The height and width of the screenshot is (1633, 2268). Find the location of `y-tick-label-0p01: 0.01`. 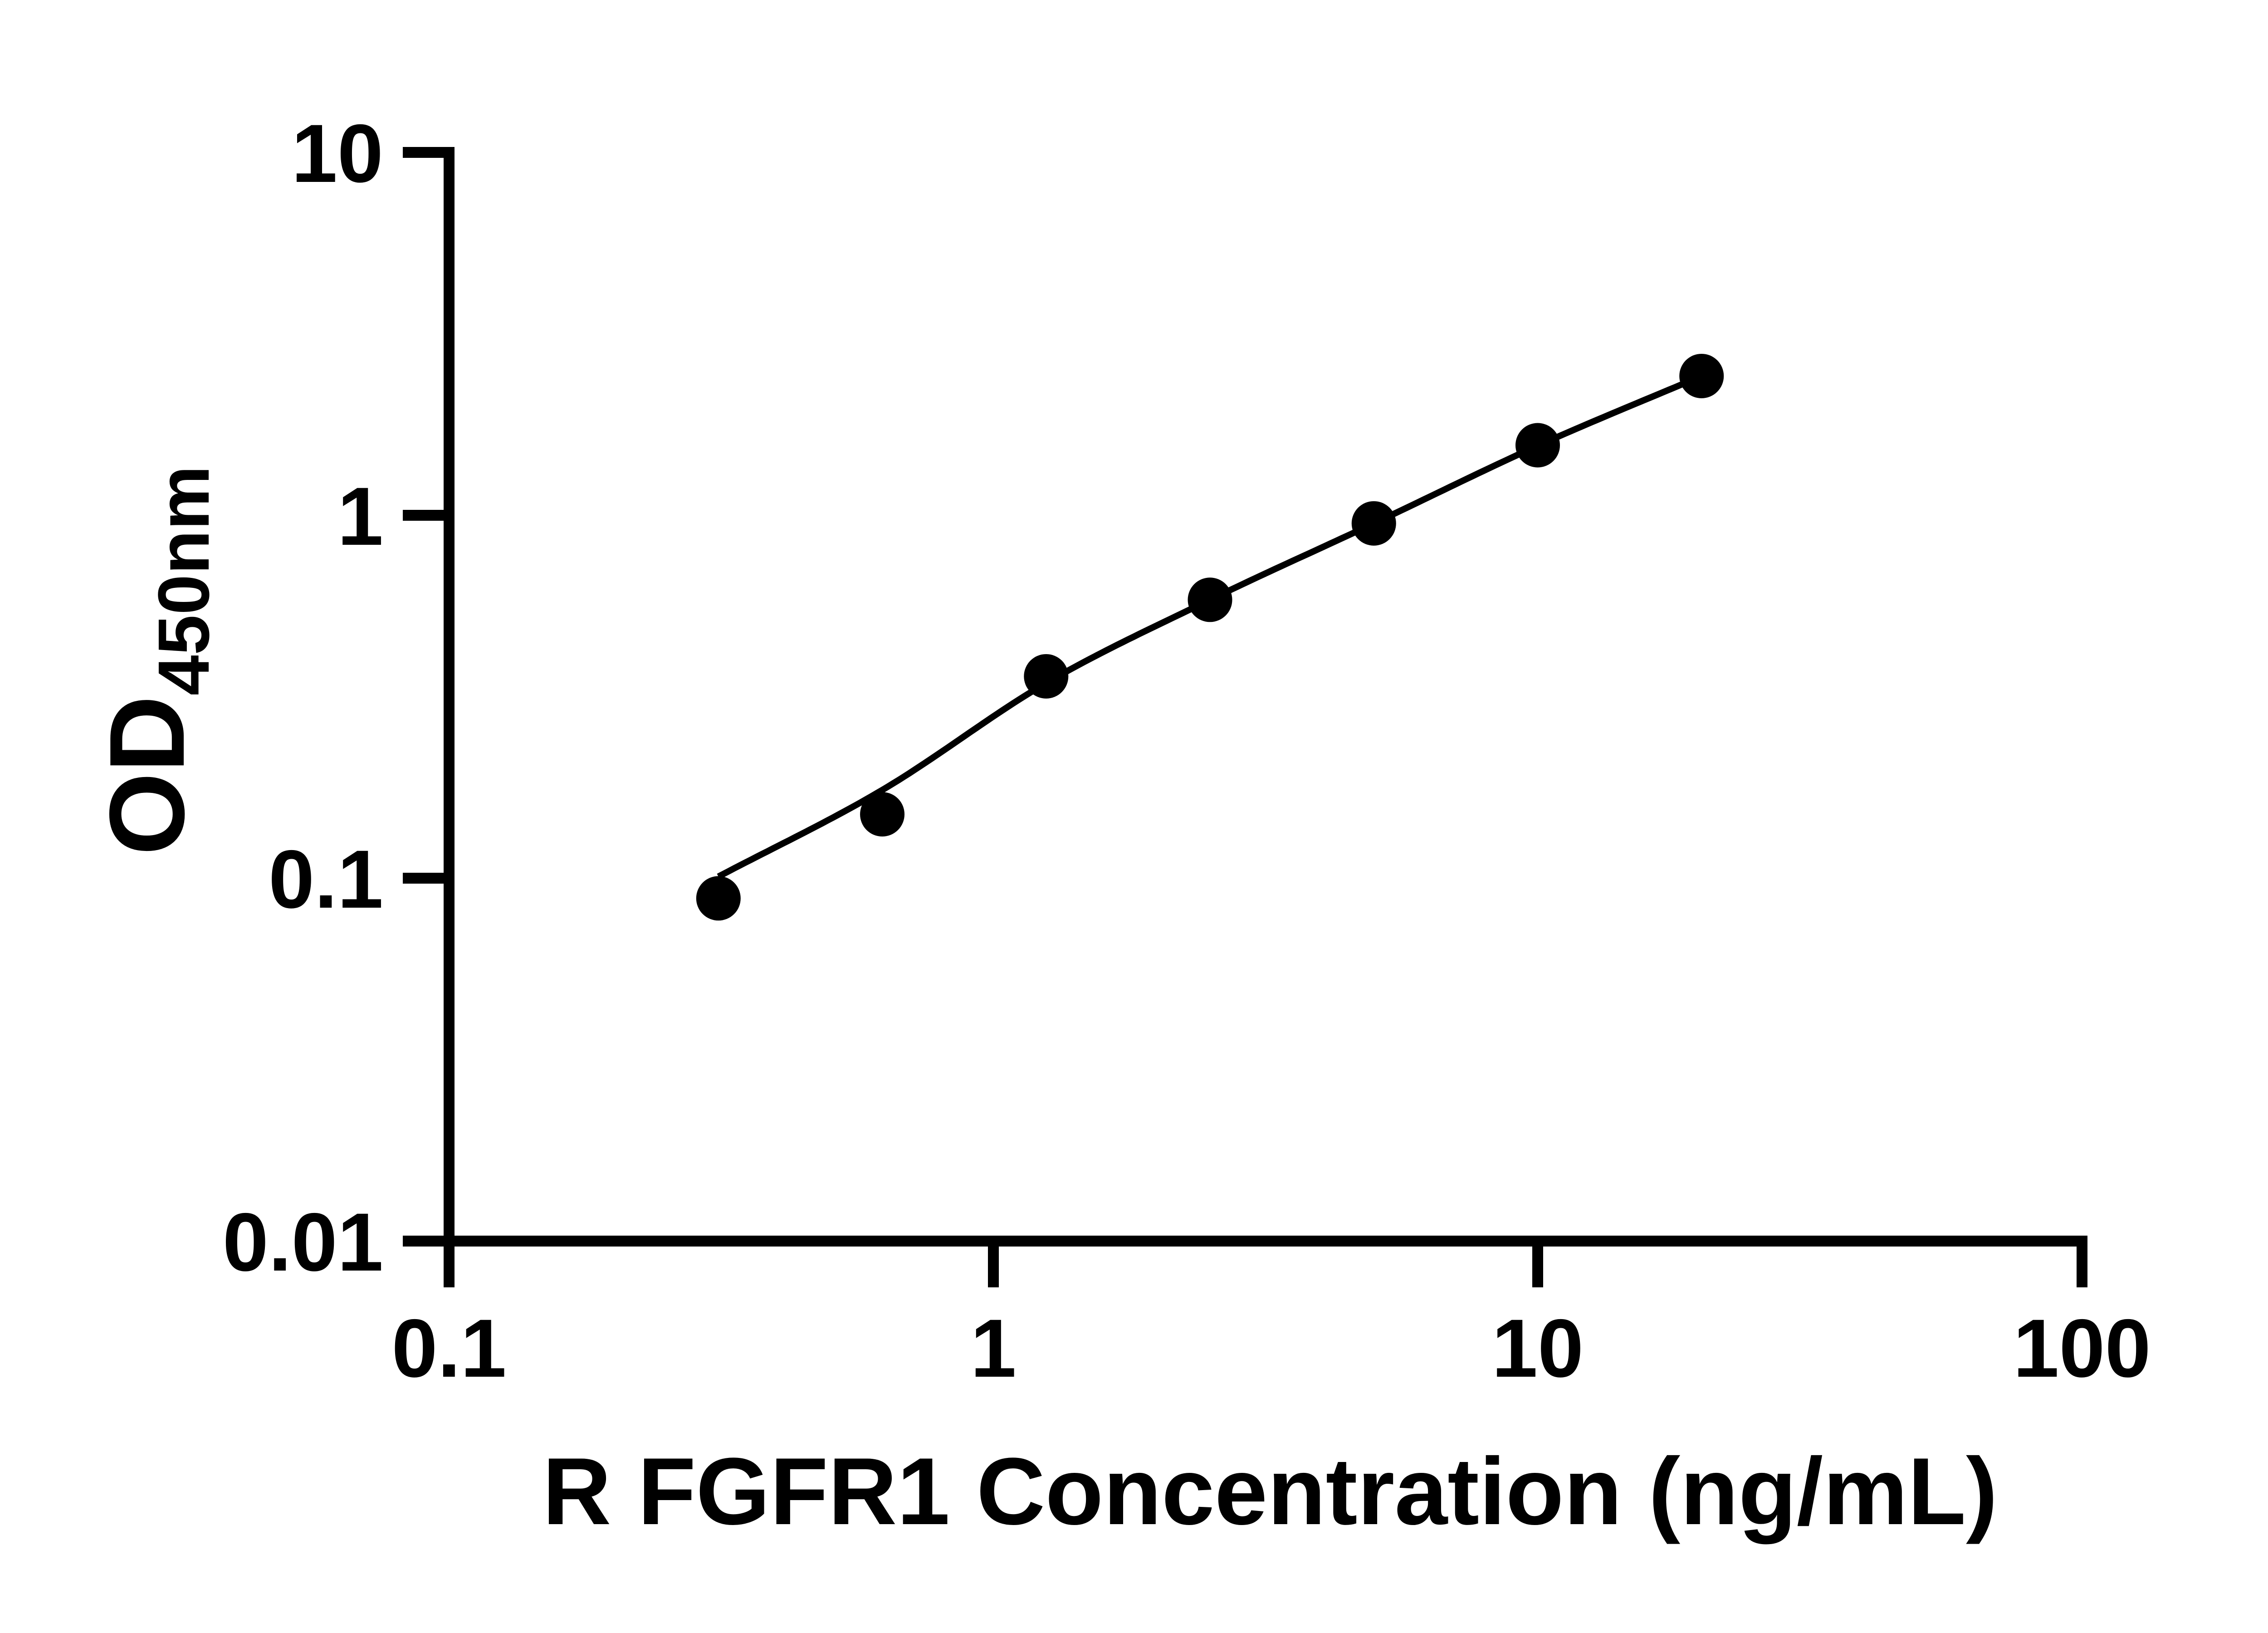

y-tick-label-0p01: 0.01 is located at coordinates (303, 1242).